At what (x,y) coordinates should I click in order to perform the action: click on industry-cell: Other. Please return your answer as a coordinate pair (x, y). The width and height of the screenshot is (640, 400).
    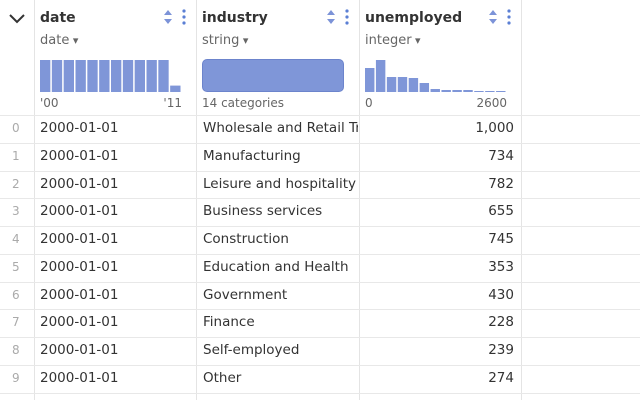
    Looking at the image, I should click on (222, 377).